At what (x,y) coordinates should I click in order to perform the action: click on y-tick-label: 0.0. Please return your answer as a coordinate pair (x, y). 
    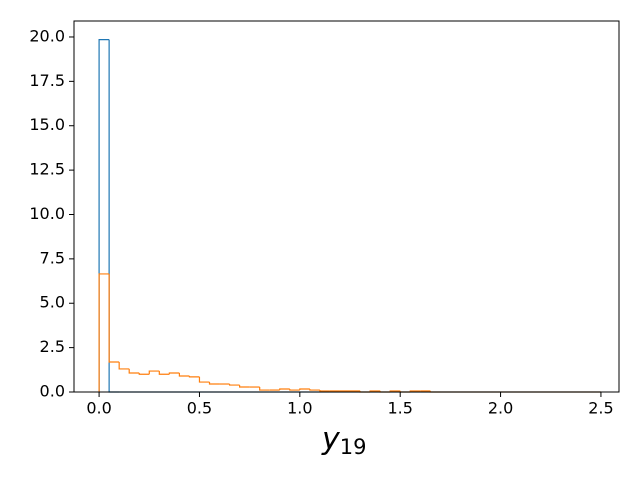
    Looking at the image, I should click on (52, 391).